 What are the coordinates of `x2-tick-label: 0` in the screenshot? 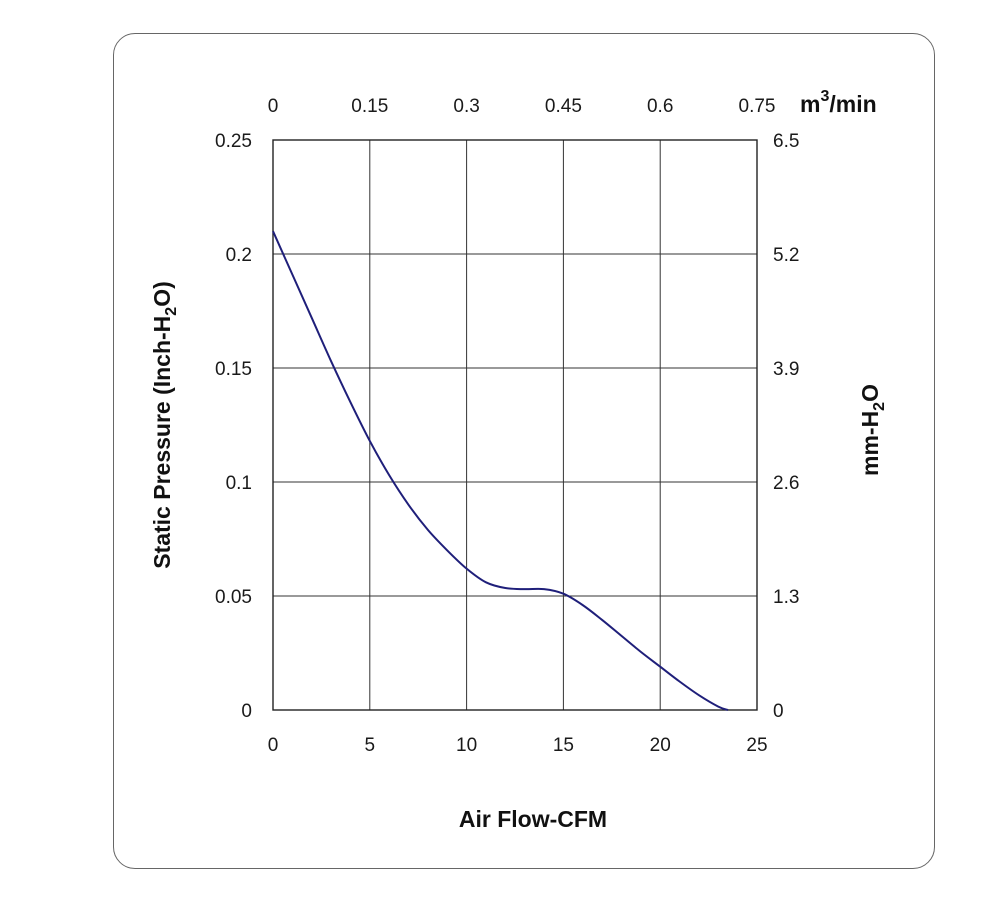 It's located at (273, 106).